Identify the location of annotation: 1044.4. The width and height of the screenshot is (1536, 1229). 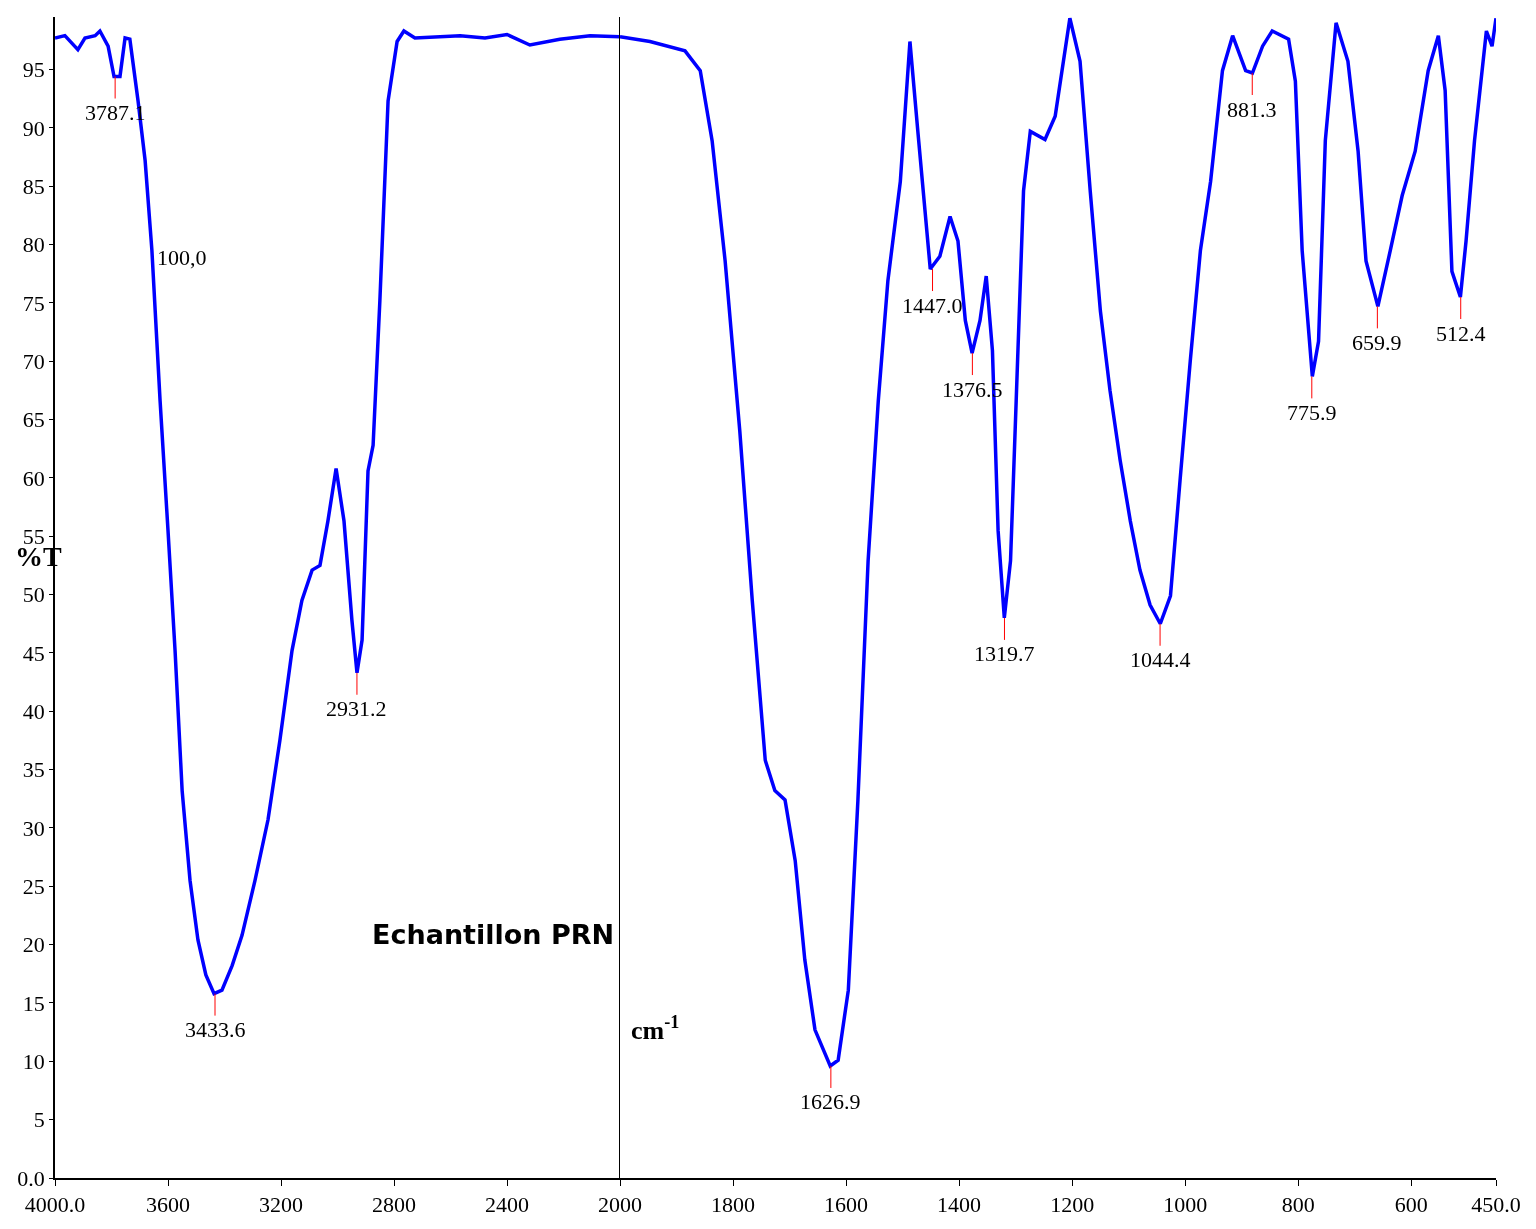
(1160, 659).